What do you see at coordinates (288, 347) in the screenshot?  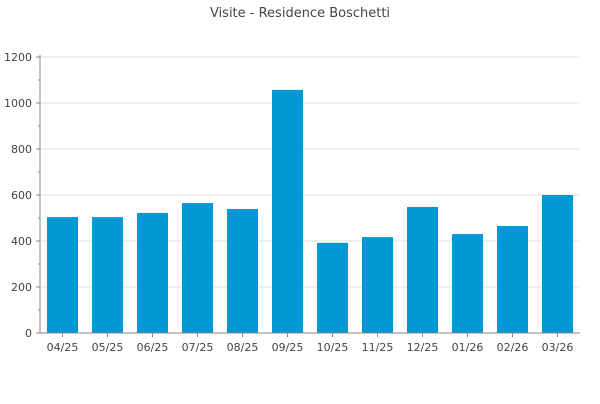 I see `x-tick-label: 09/25` at bounding box center [288, 347].